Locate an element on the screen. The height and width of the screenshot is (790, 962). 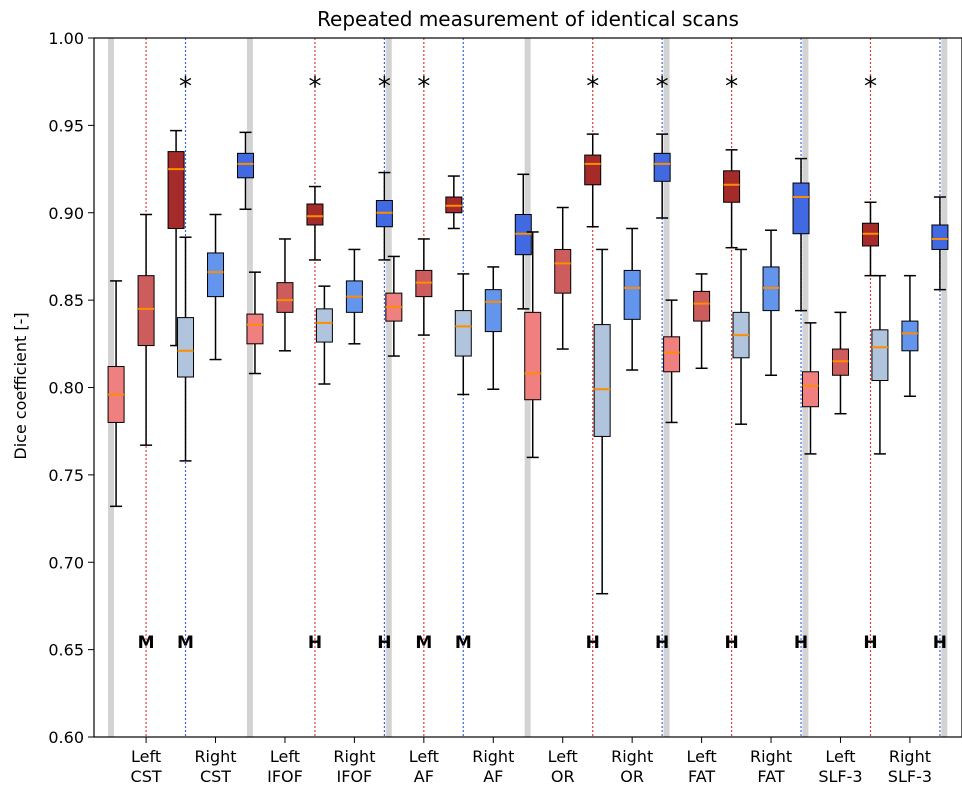
y-tick-label: 0.85 is located at coordinates (66, 300).